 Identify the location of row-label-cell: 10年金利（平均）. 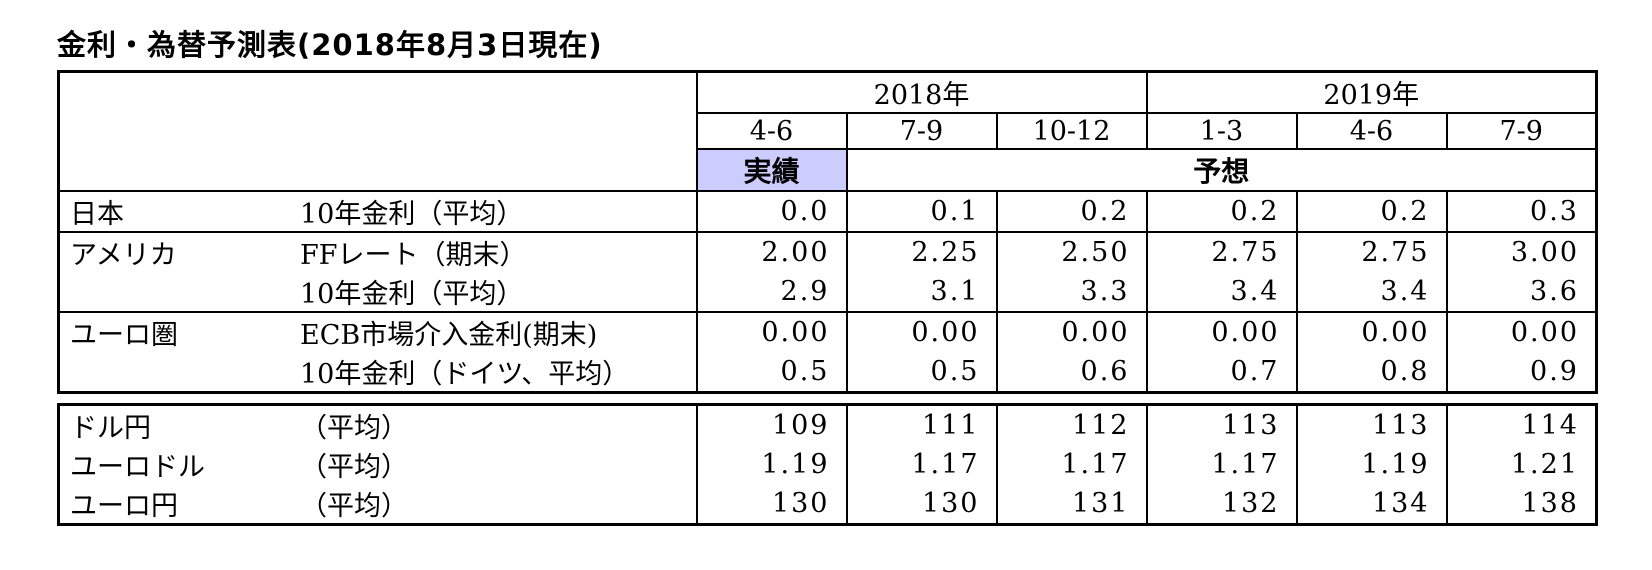
(378, 292).